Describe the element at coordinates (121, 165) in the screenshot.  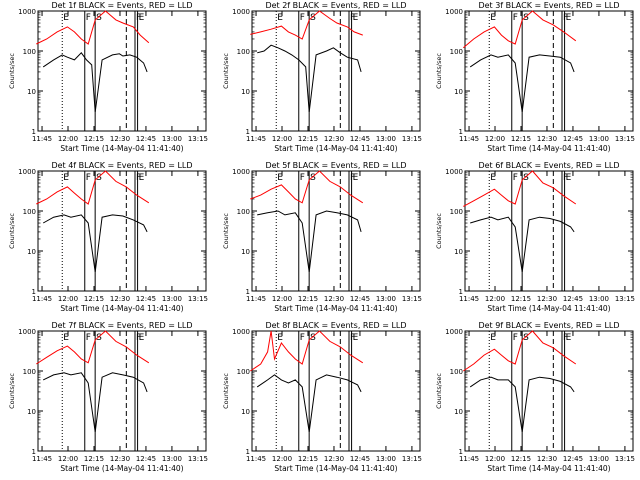
I see `chart-title: Det 4f BLACK = Events, RED = LLD` at that location.